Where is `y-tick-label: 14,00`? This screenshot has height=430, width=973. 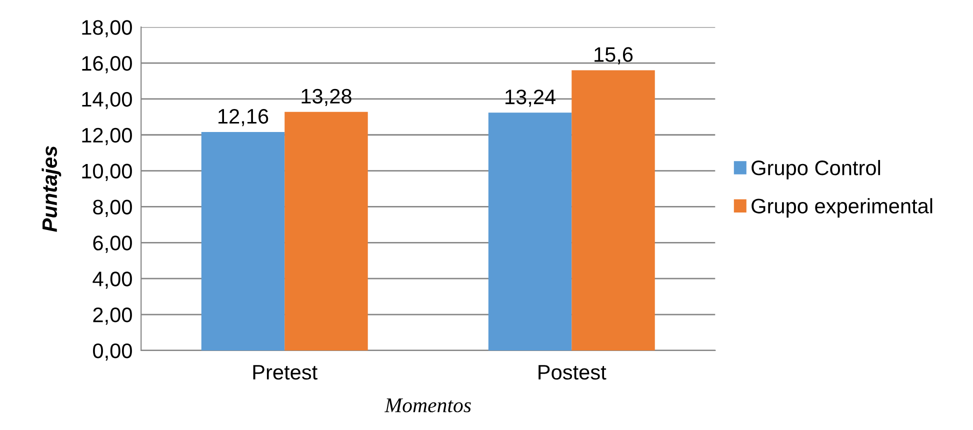
y-tick-label: 14,00 is located at coordinates (107, 101).